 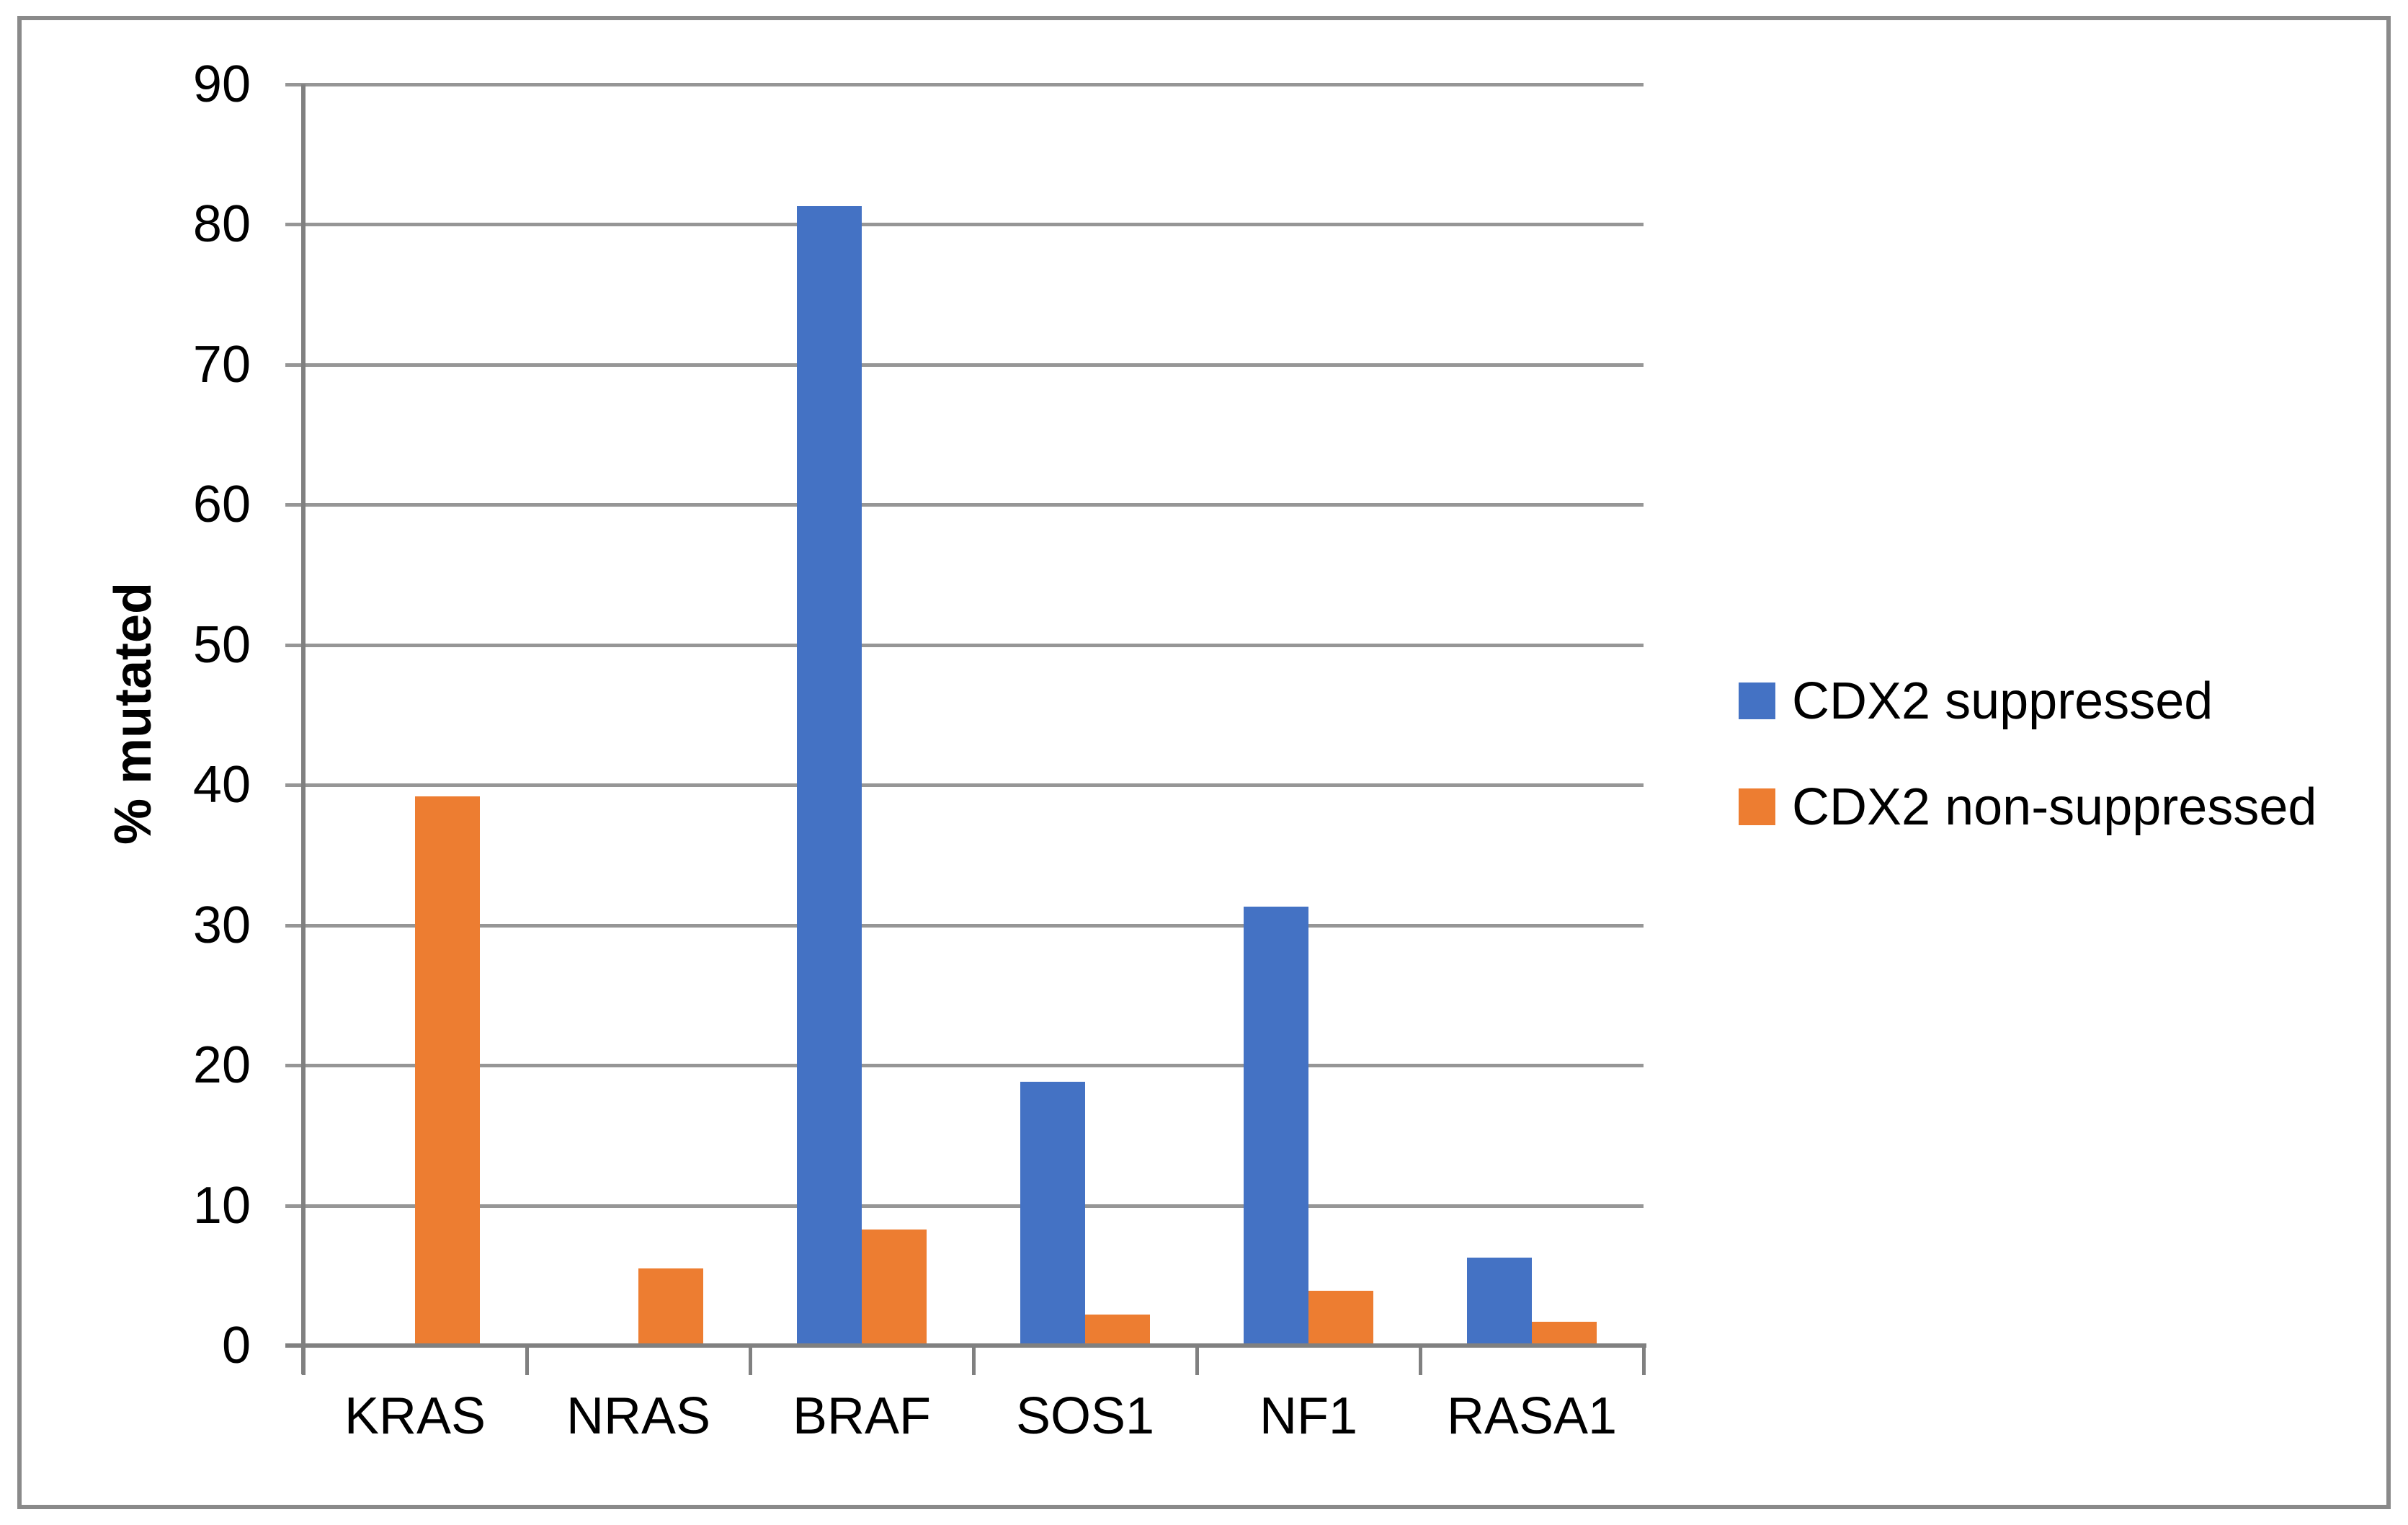 What do you see at coordinates (2027, 807) in the screenshot?
I see `legend-item-cdx2-non-suppressed: CDX2 non-suppressed` at bounding box center [2027, 807].